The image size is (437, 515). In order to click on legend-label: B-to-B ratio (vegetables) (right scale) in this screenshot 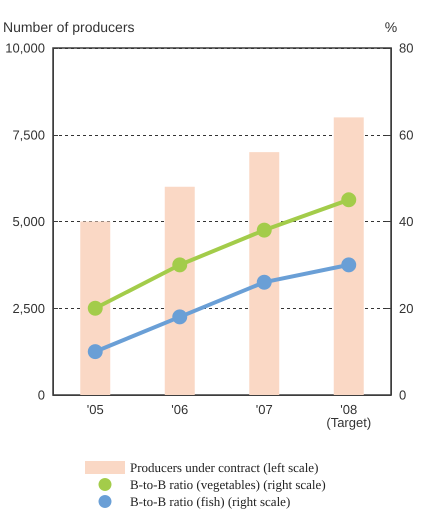, I will do `click(228, 484)`.